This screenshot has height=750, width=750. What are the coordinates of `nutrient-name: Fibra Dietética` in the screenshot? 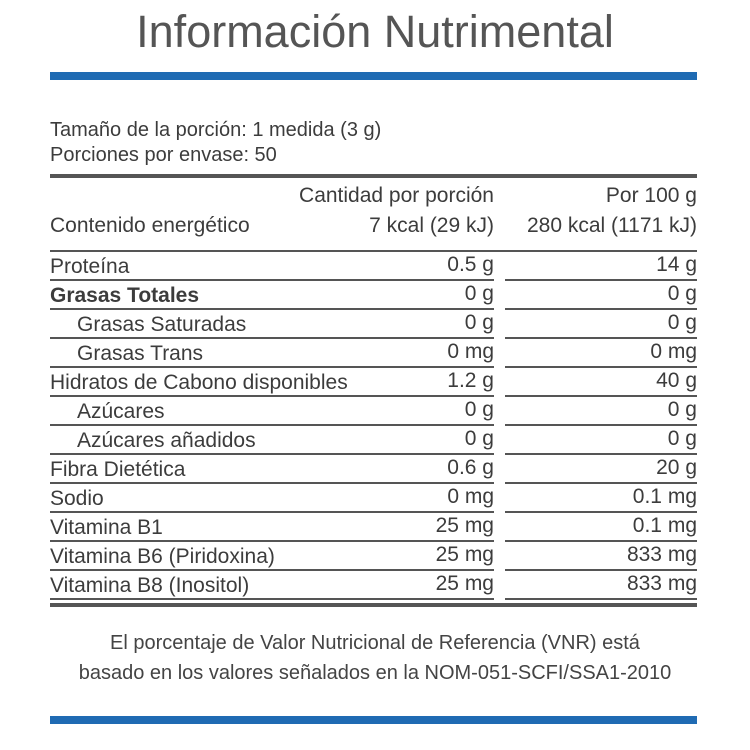 It's located at (118, 469).